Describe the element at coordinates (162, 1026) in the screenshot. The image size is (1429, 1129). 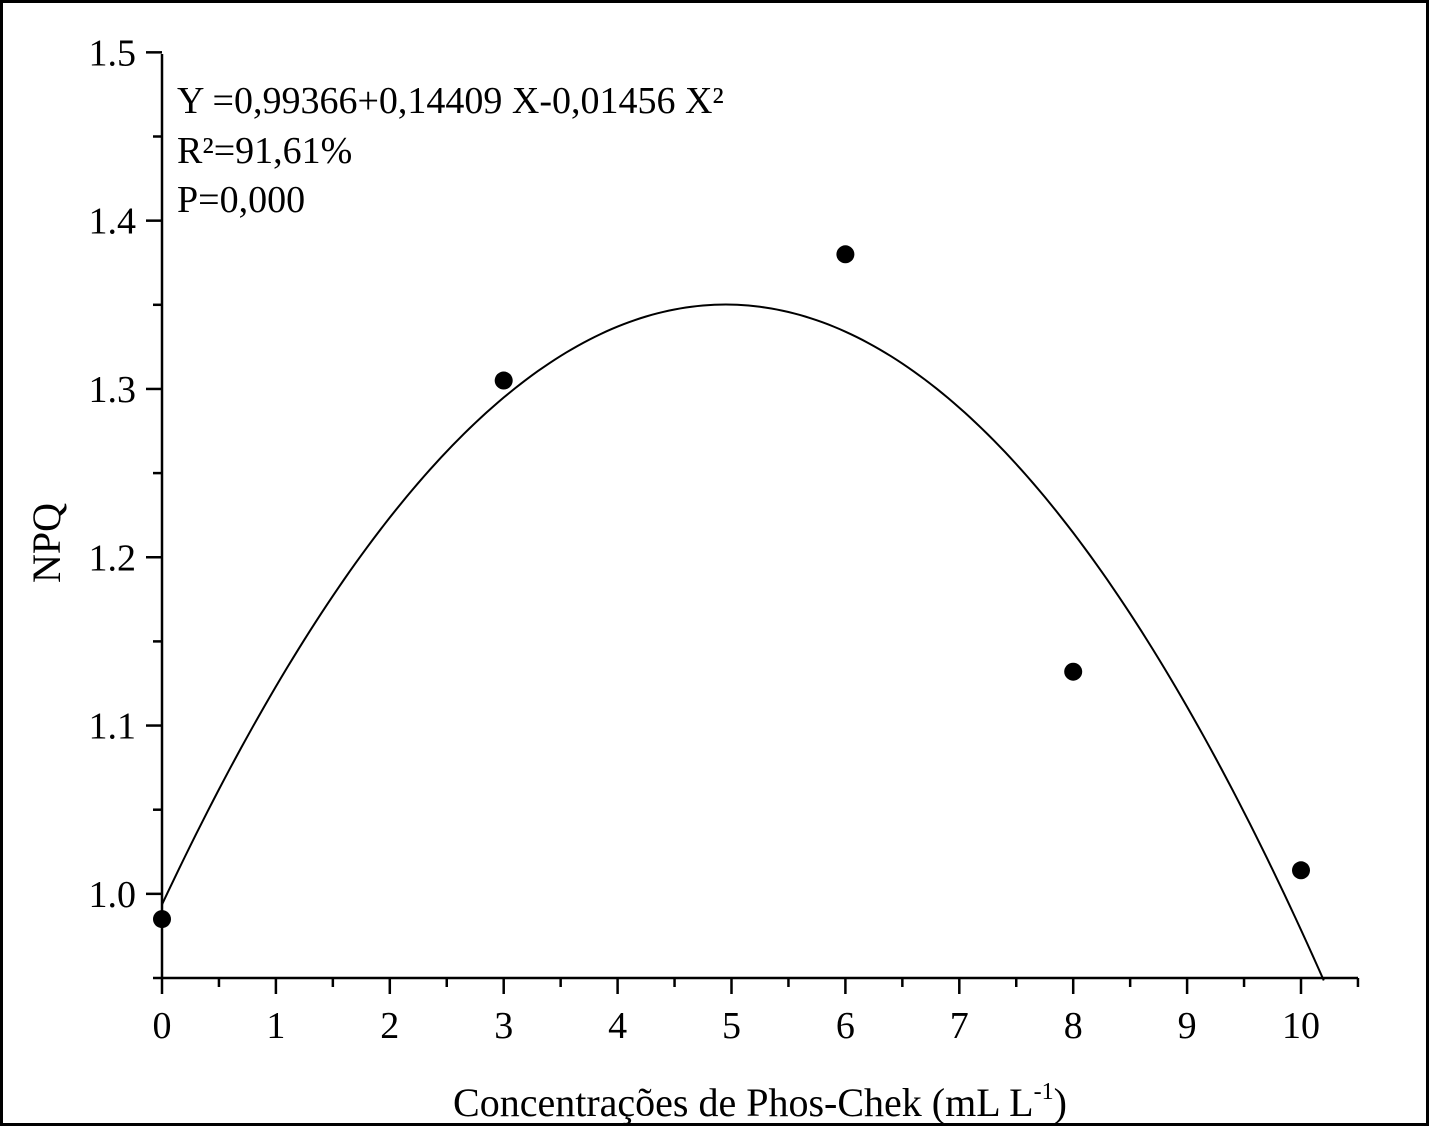
I see `x-tick-label: 0` at that location.